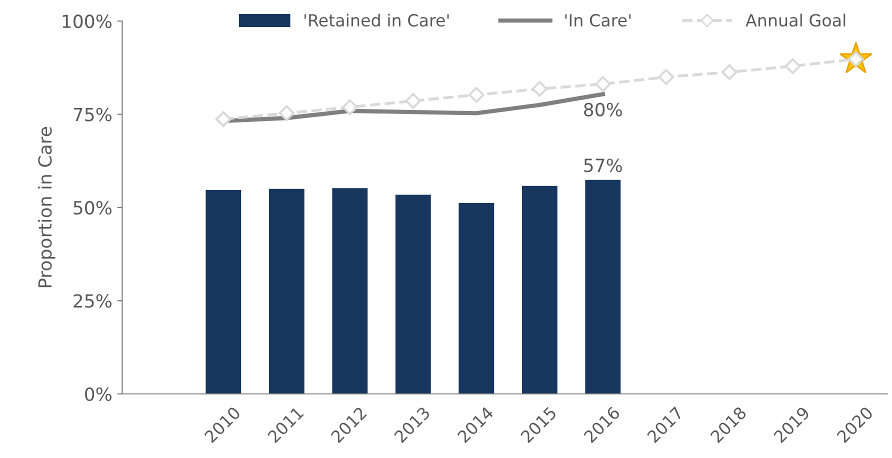 The image size is (892, 458). I want to click on legend-label: 'In Care', so click(598, 20).